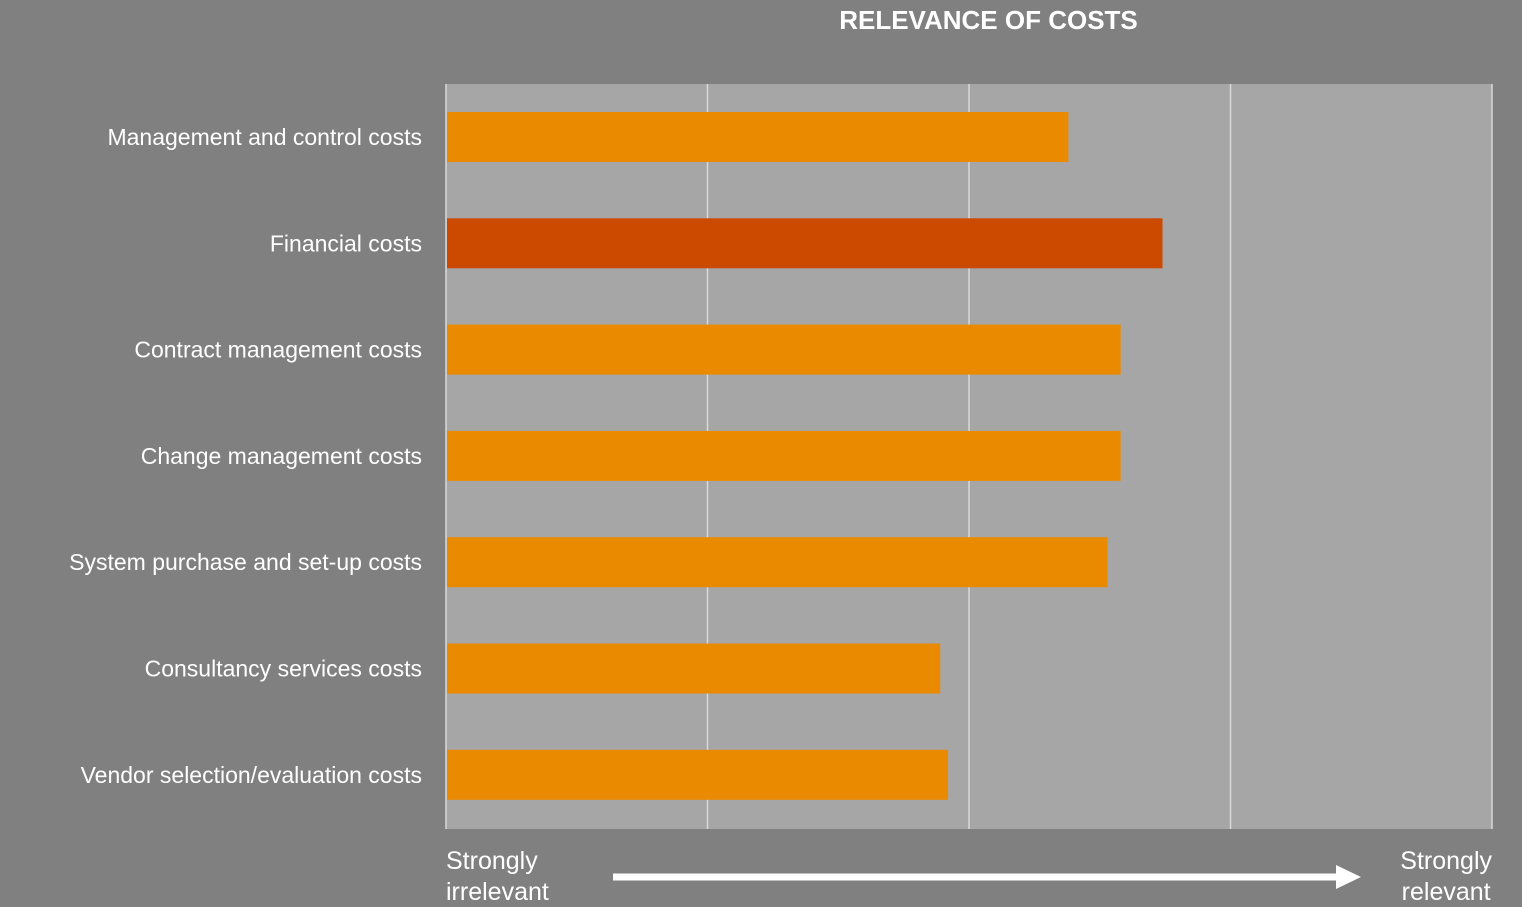 The height and width of the screenshot is (907, 1522). I want to click on category-label: System purchase and set-up costs, so click(245, 562).